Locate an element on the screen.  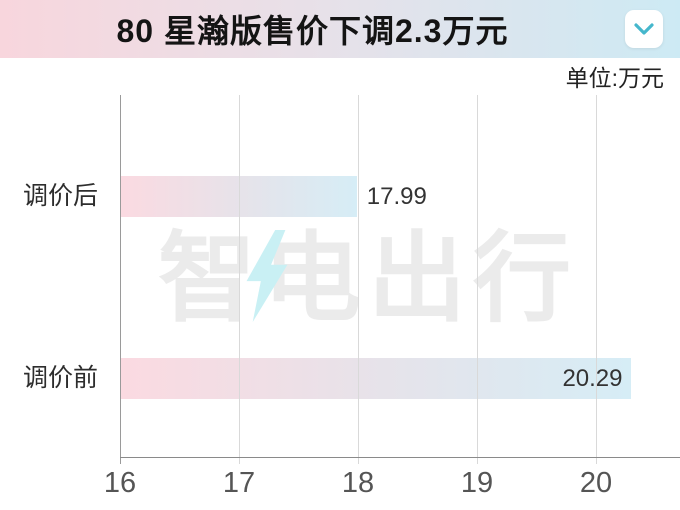
bar-value-label: 17.99 is located at coordinates (396, 196).